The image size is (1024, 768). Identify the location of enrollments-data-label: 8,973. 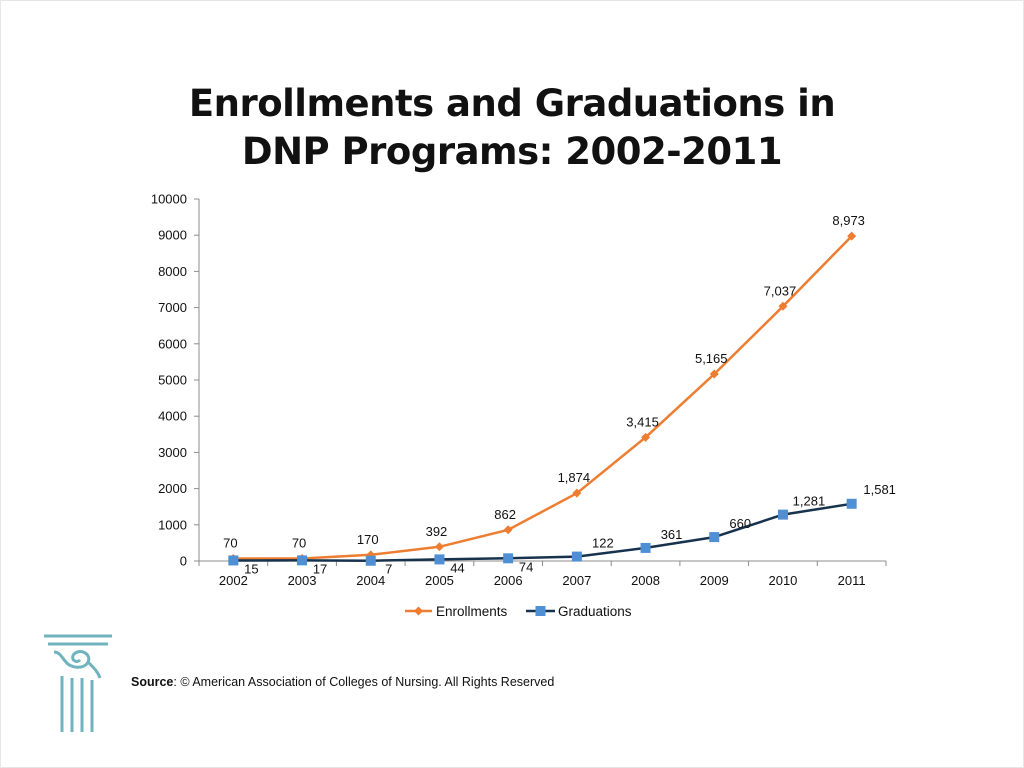
(848, 220).